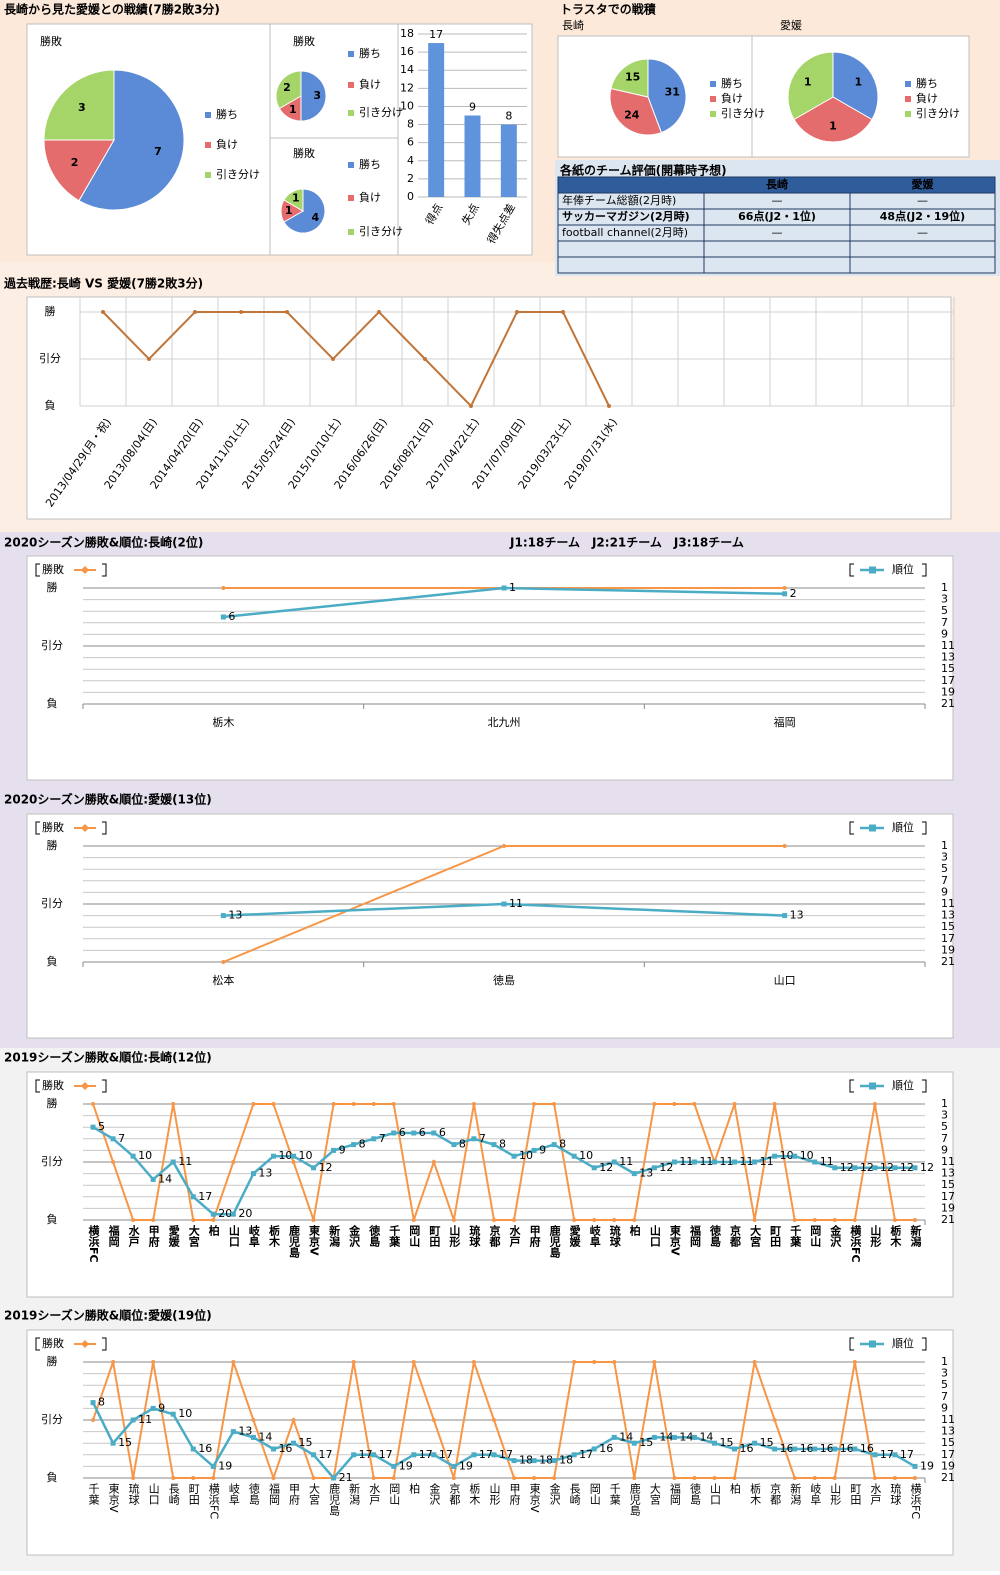  I want to click on y-tick-label: 8, so click(410, 124).